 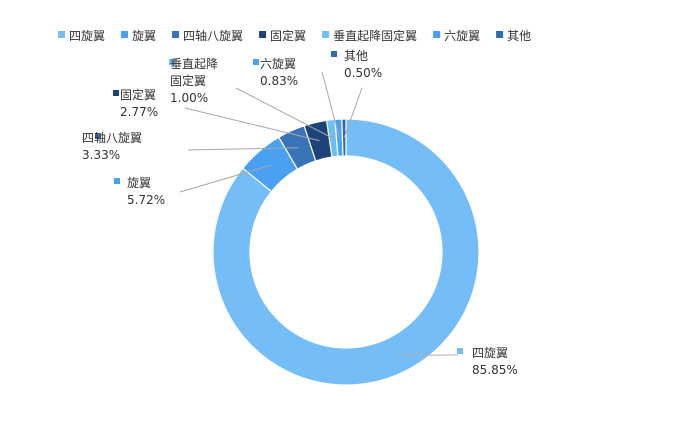 I want to click on legend-item-5: 六旋翼, so click(x=456, y=36).